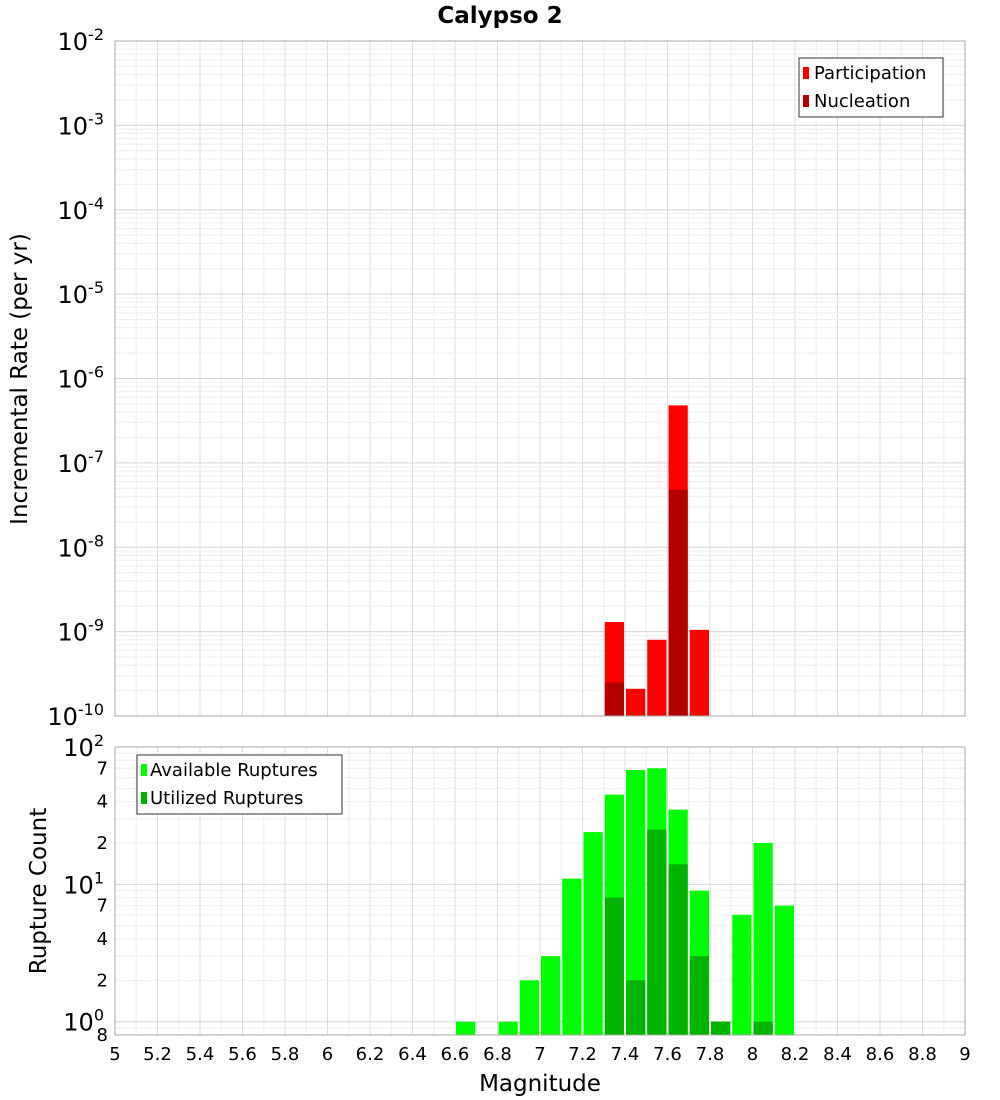  What do you see at coordinates (81, 462) in the screenshot?
I see `upper-y-tick-label: 10⁻⁷` at bounding box center [81, 462].